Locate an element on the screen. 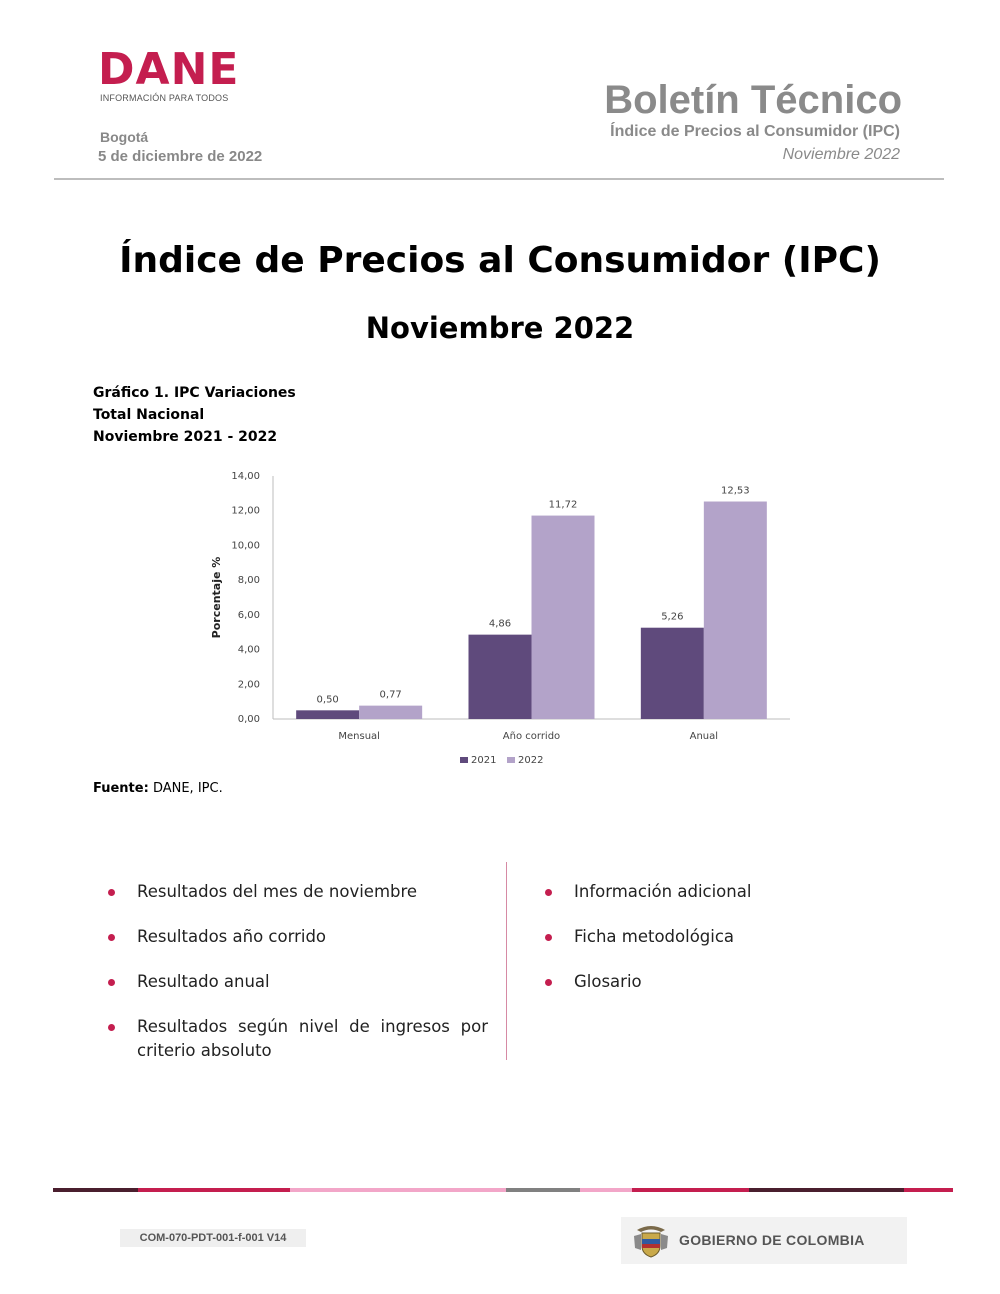  legend-label: 2021 is located at coordinates (483, 760).